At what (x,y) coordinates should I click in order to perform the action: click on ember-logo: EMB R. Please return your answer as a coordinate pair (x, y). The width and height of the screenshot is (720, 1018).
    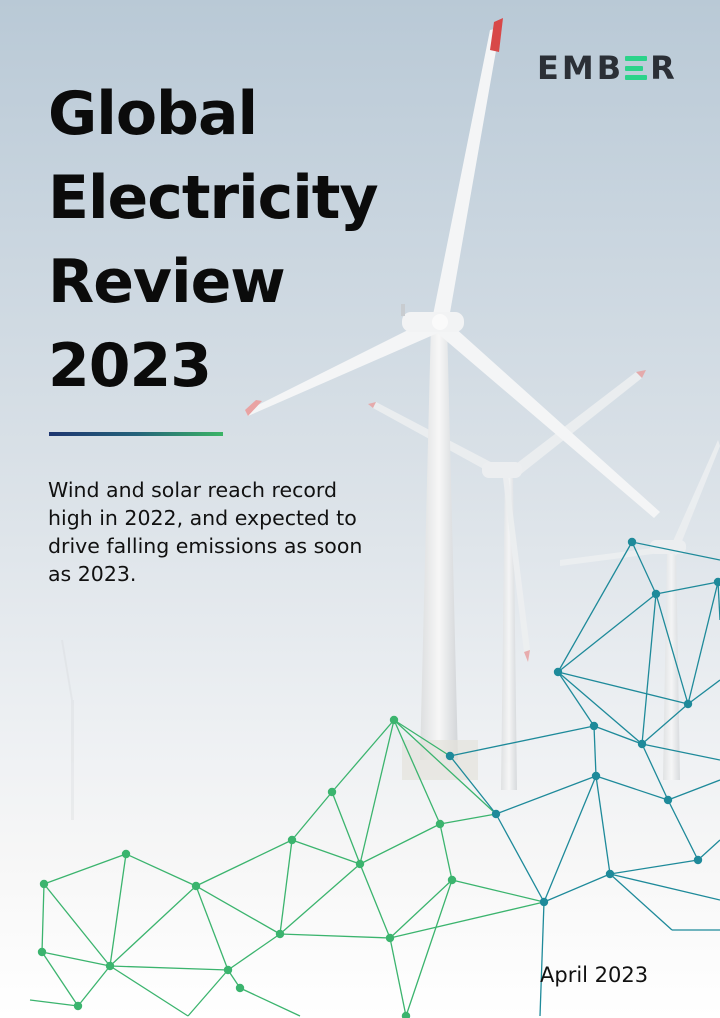
    Looking at the image, I should click on (607, 68).